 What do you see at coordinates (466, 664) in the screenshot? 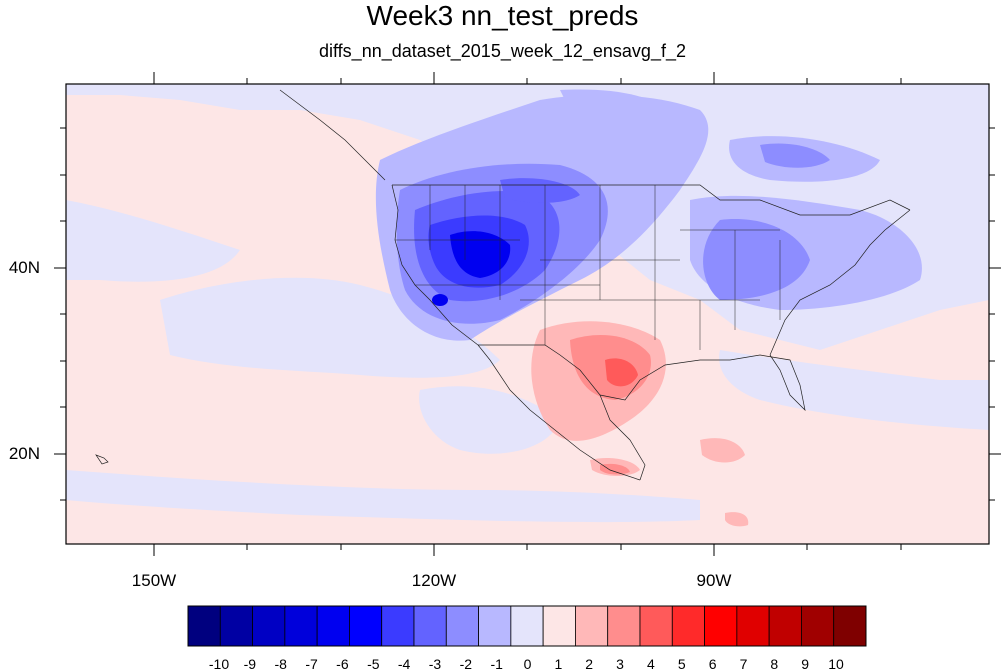
I see `colorbar-label: -2` at bounding box center [466, 664].